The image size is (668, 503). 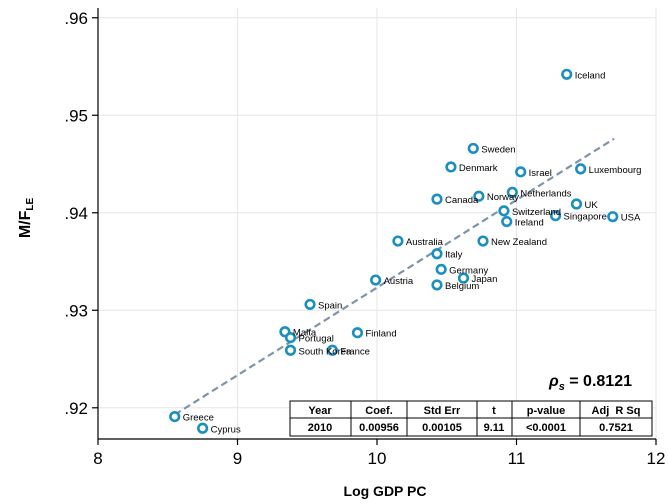 I want to click on point-label: Canada, so click(x=462, y=200).